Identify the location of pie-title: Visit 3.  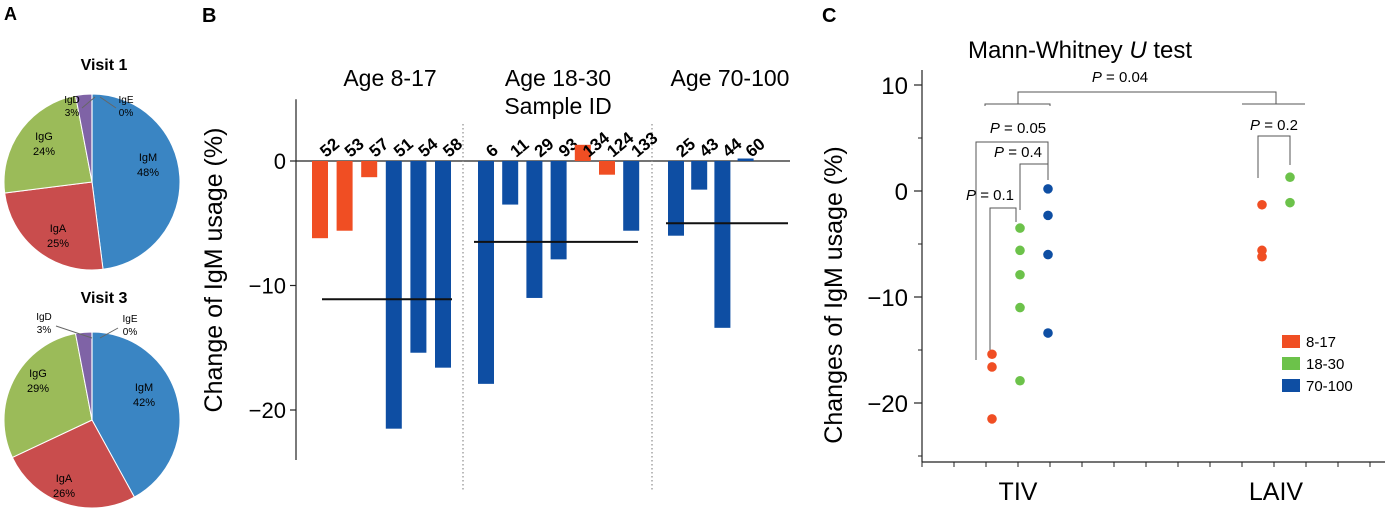
(104, 298).